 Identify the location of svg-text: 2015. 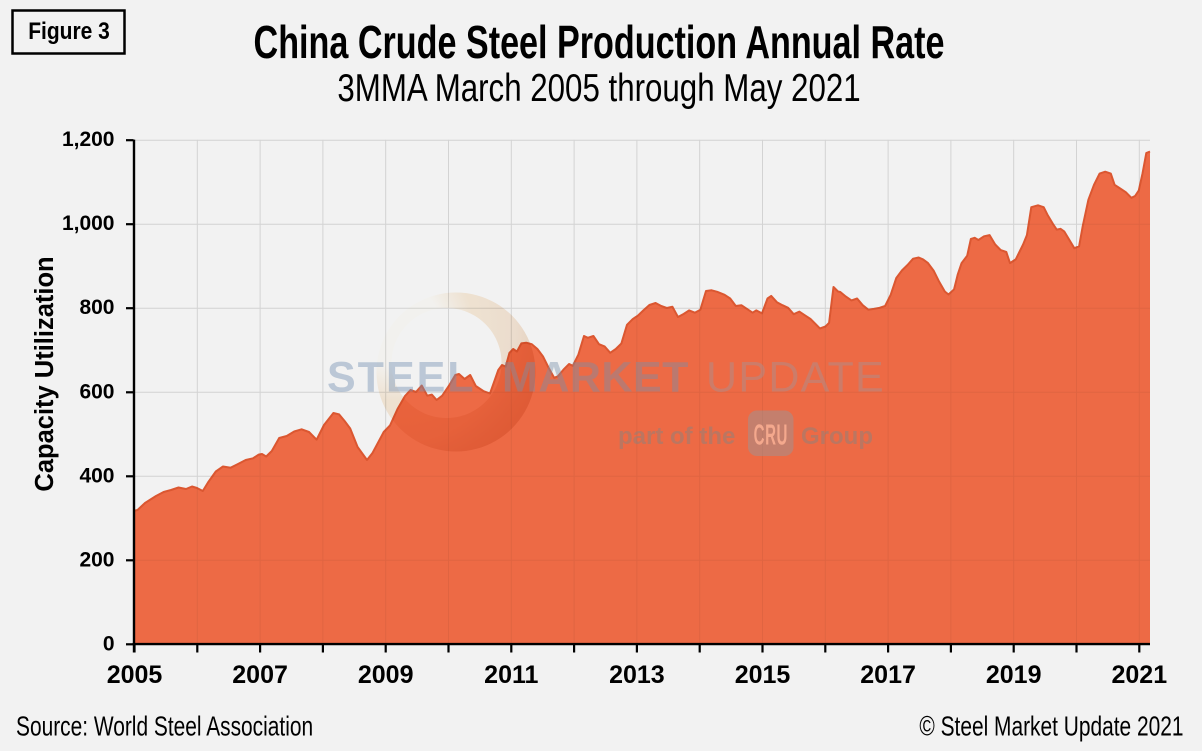
(763, 675).